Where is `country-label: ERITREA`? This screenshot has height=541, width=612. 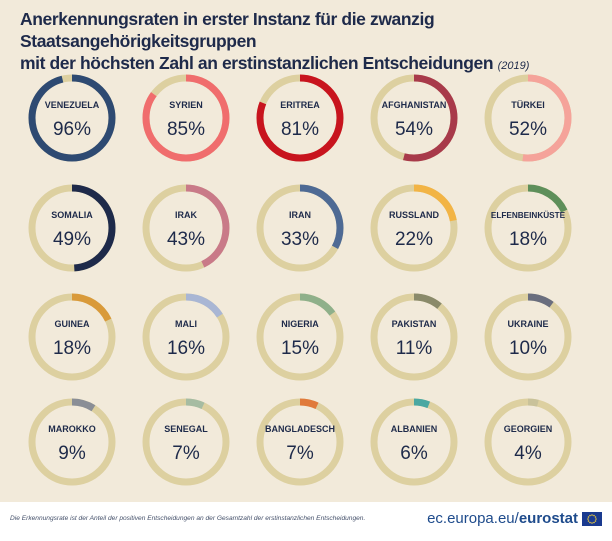 country-label: ERITREA is located at coordinates (300, 105).